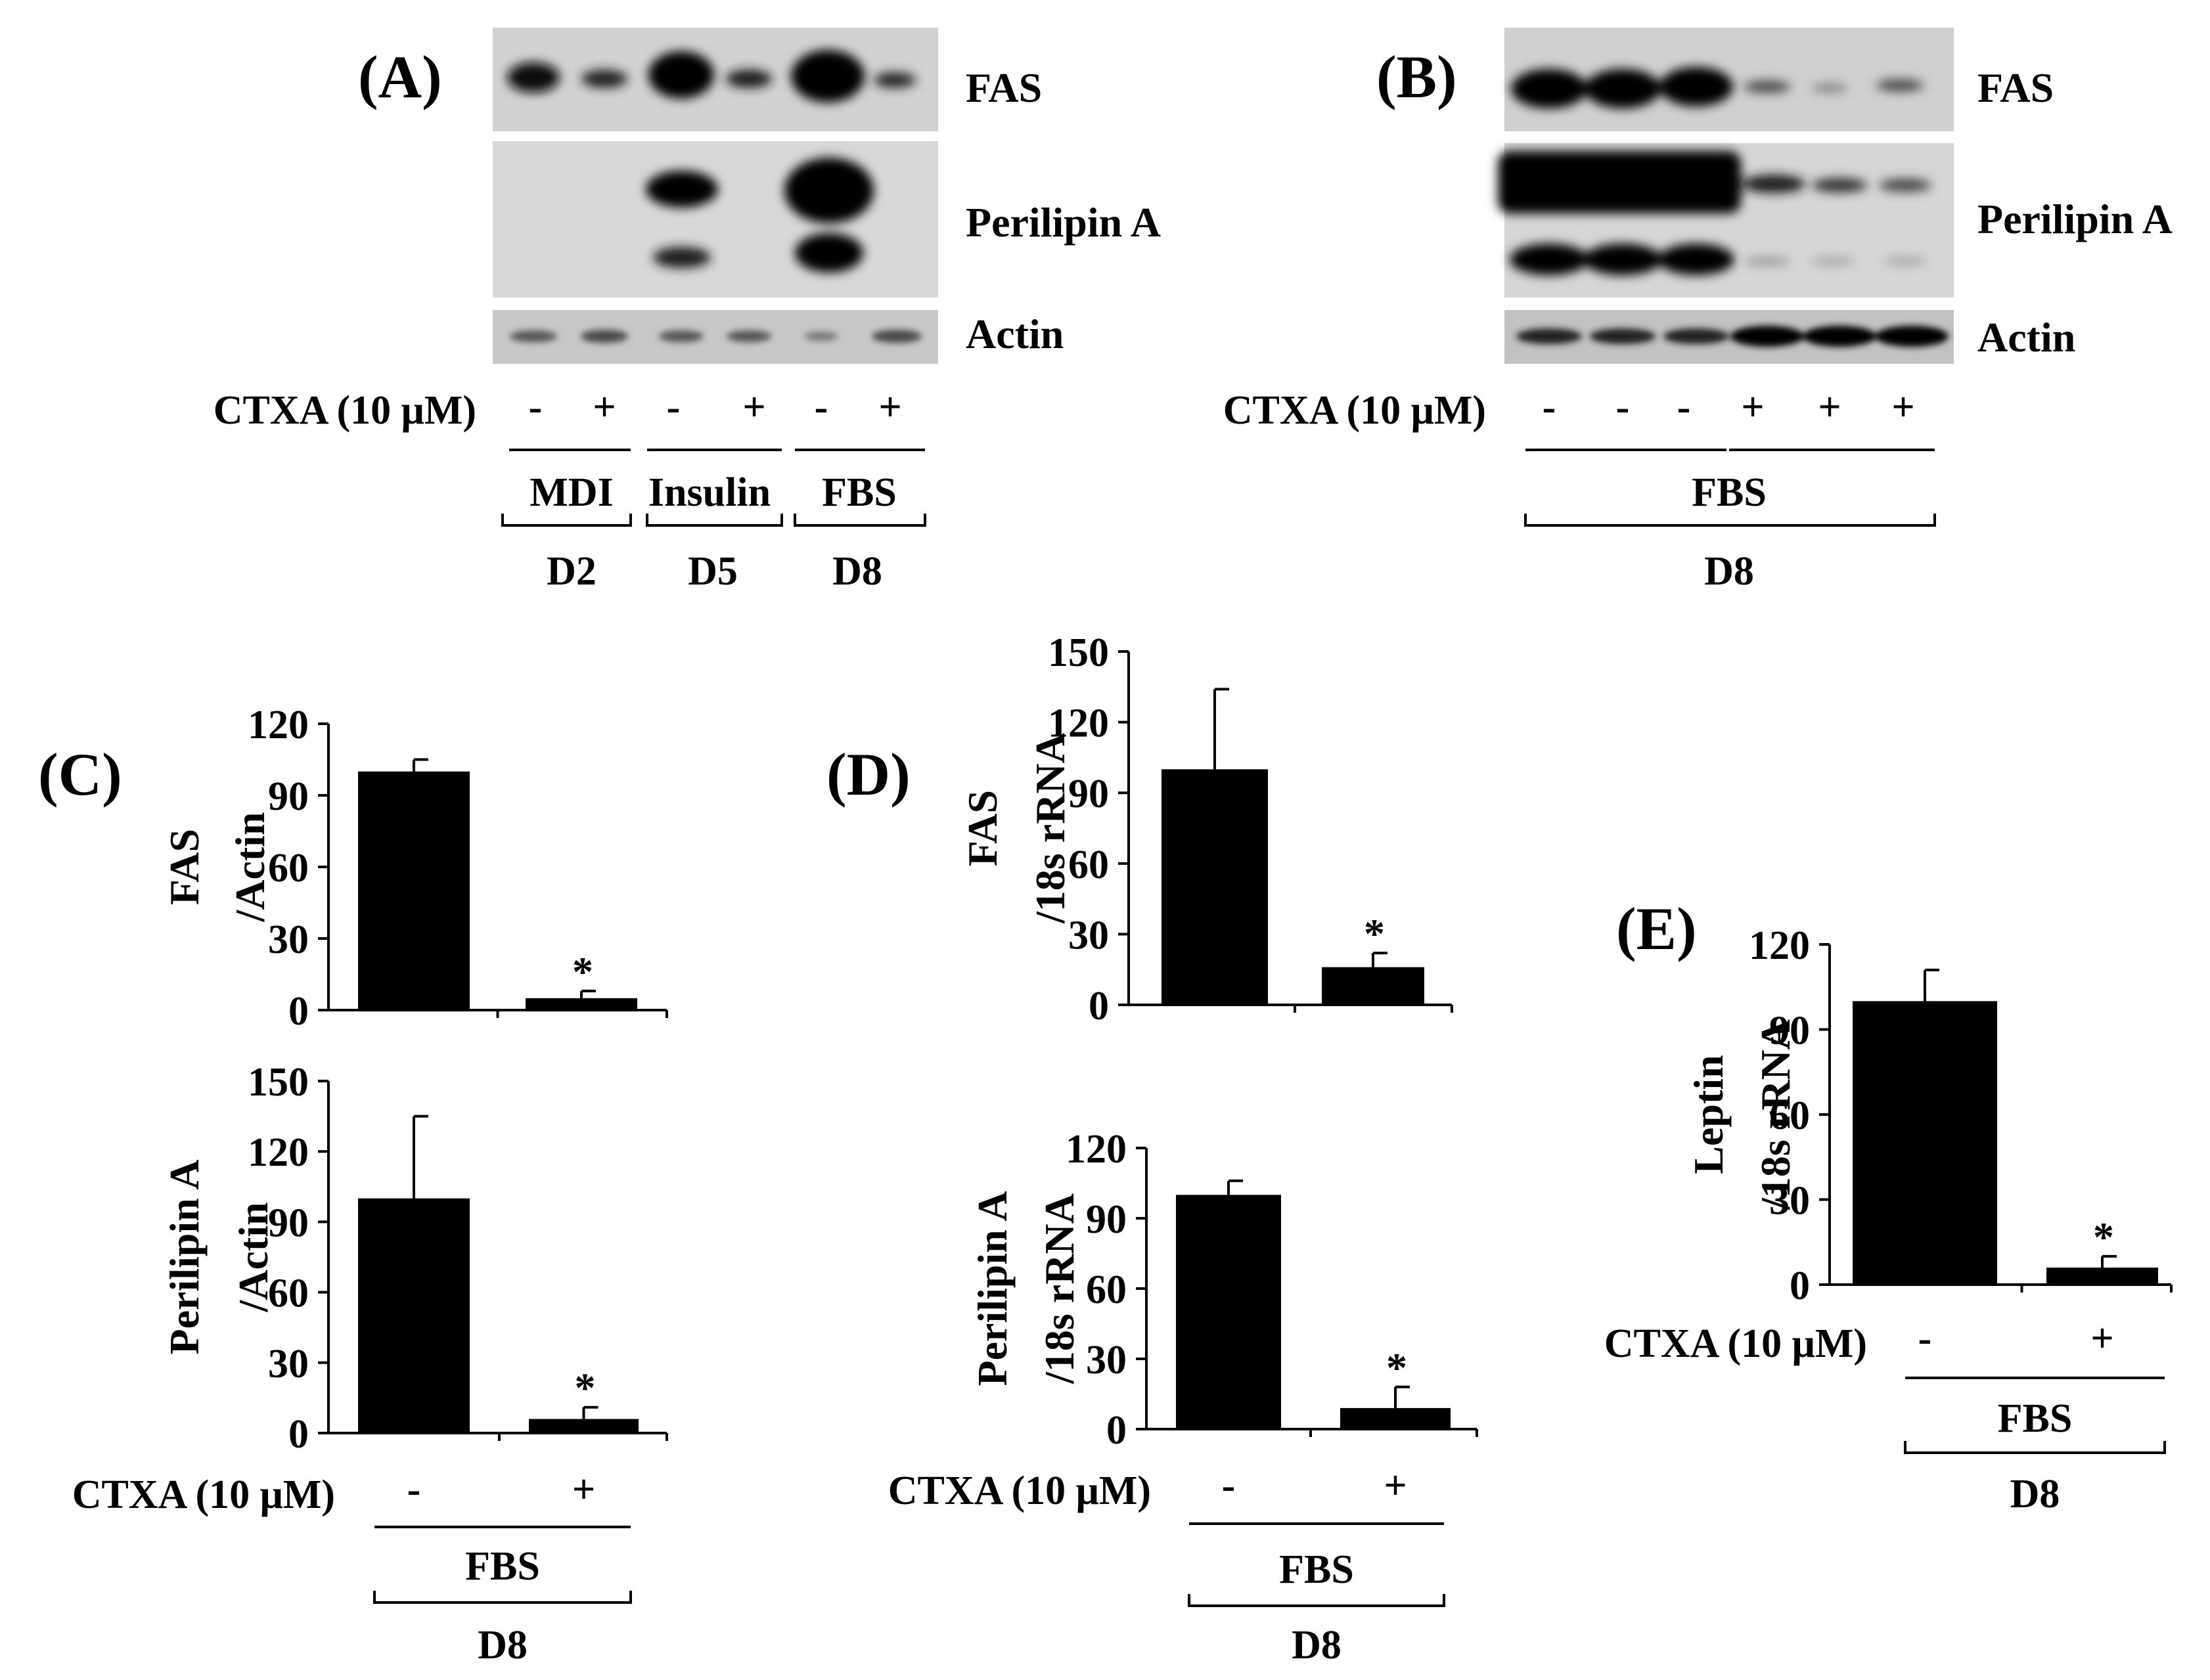 The width and height of the screenshot is (2210, 1680). What do you see at coordinates (583, 1489) in the screenshot?
I see `x-category-c-bottom-1: +` at bounding box center [583, 1489].